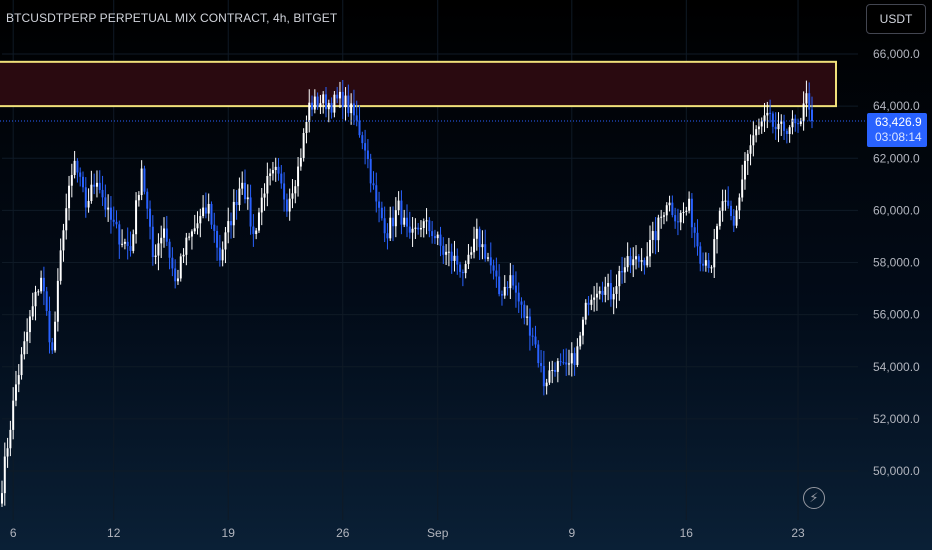 Image resolution: width=932 pixels, height=550 pixels. What do you see at coordinates (896, 419) in the screenshot?
I see `y-tick-label: 52,000.0` at bounding box center [896, 419].